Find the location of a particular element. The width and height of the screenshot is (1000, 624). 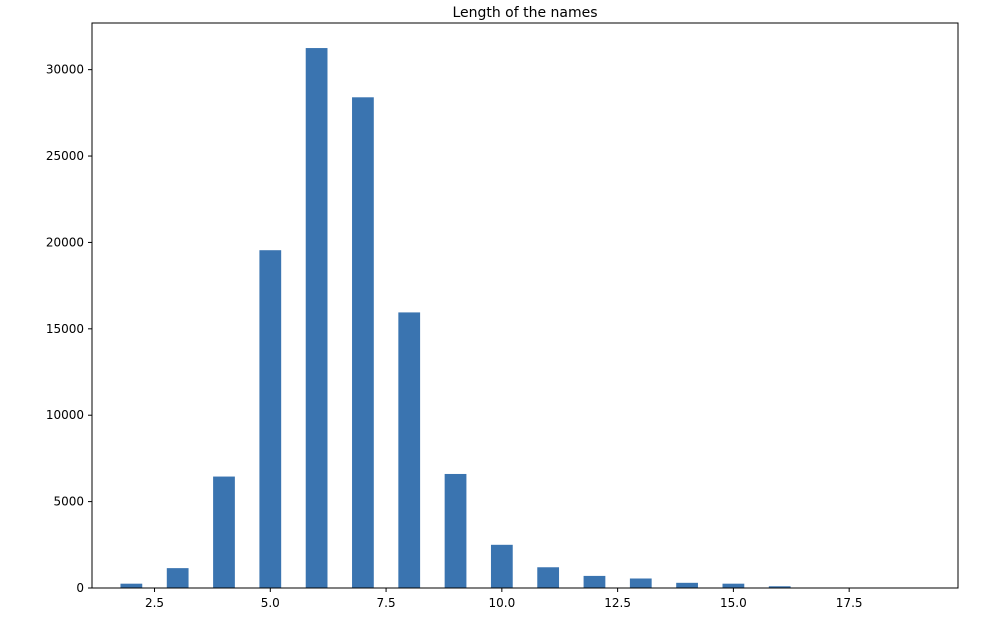

x-axis: 2.5 5.0 7.5 10.0 12.5 15.0 17.5 is located at coordinates (504, 599).